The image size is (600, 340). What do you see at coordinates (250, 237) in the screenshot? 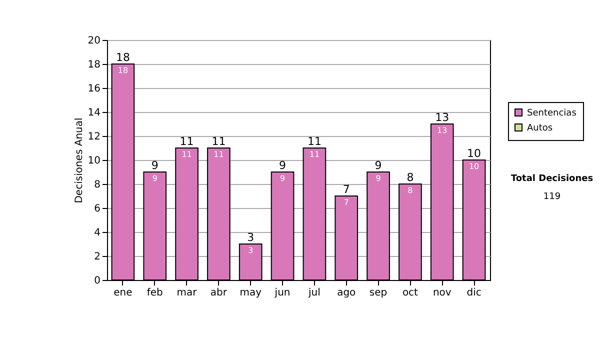
I see `total-label: 3` at bounding box center [250, 237].